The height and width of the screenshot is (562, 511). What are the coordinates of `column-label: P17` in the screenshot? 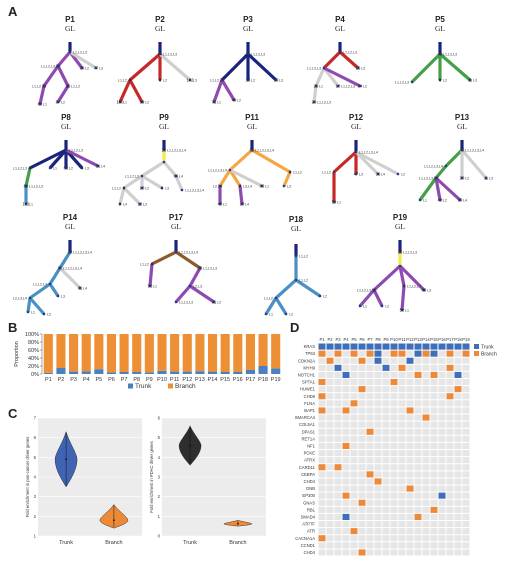 It's located at (450, 339).